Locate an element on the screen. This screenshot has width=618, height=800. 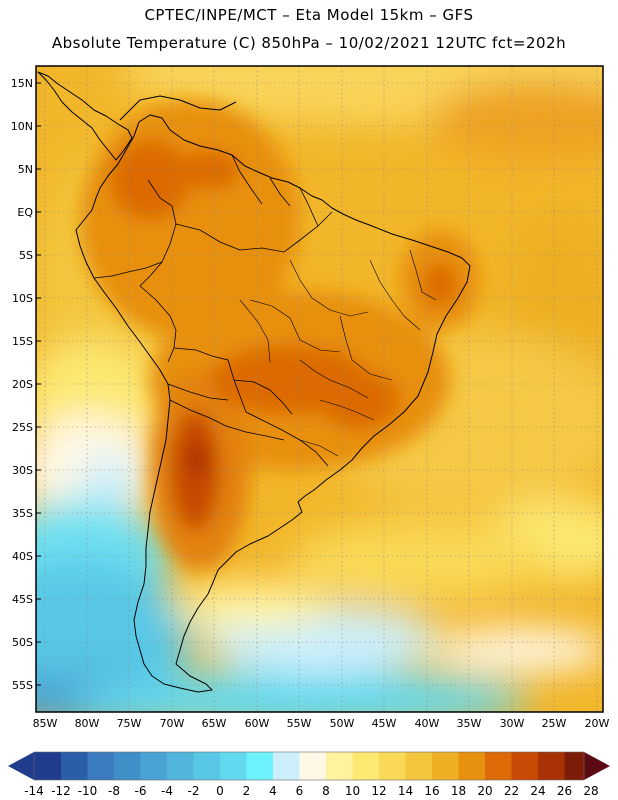
lat-label: 10S is located at coordinates (22, 298).